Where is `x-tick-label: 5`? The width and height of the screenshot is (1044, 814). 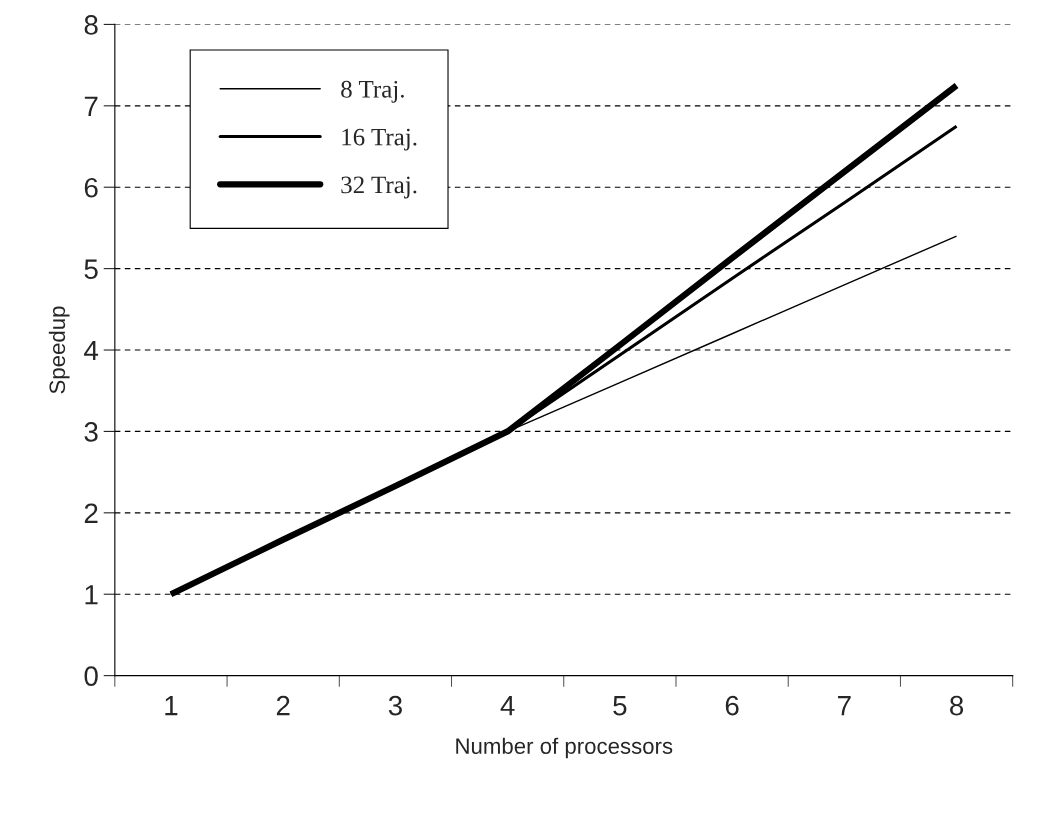
x-tick-label: 5 is located at coordinates (620, 706).